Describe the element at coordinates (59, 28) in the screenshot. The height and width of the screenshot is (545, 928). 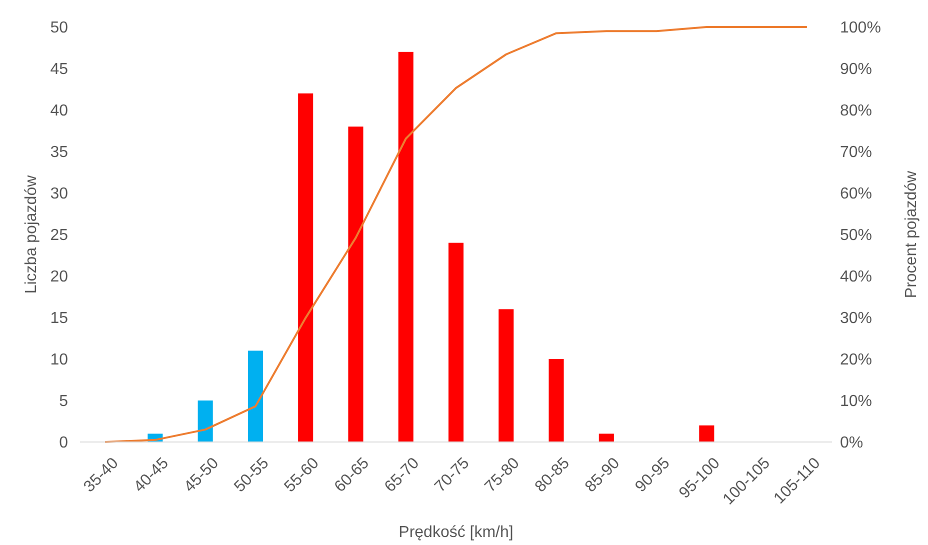
I see `y-tick-label: 50` at that location.